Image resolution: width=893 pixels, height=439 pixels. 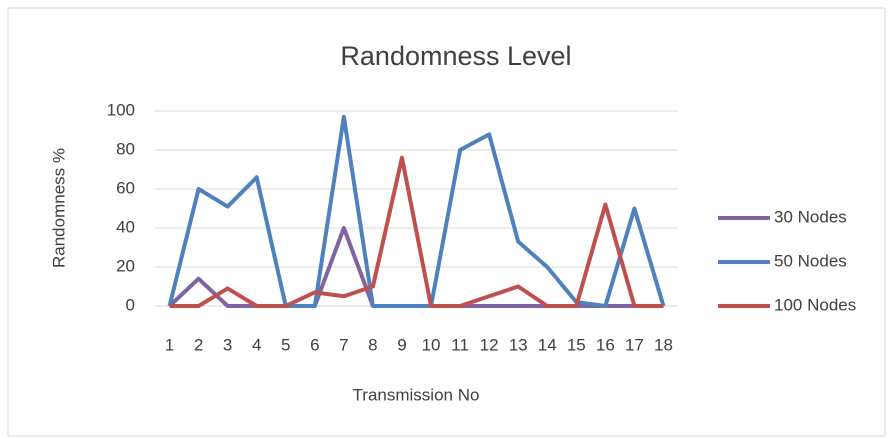 I want to click on legend-label: 50 Nodes, so click(x=810, y=260).